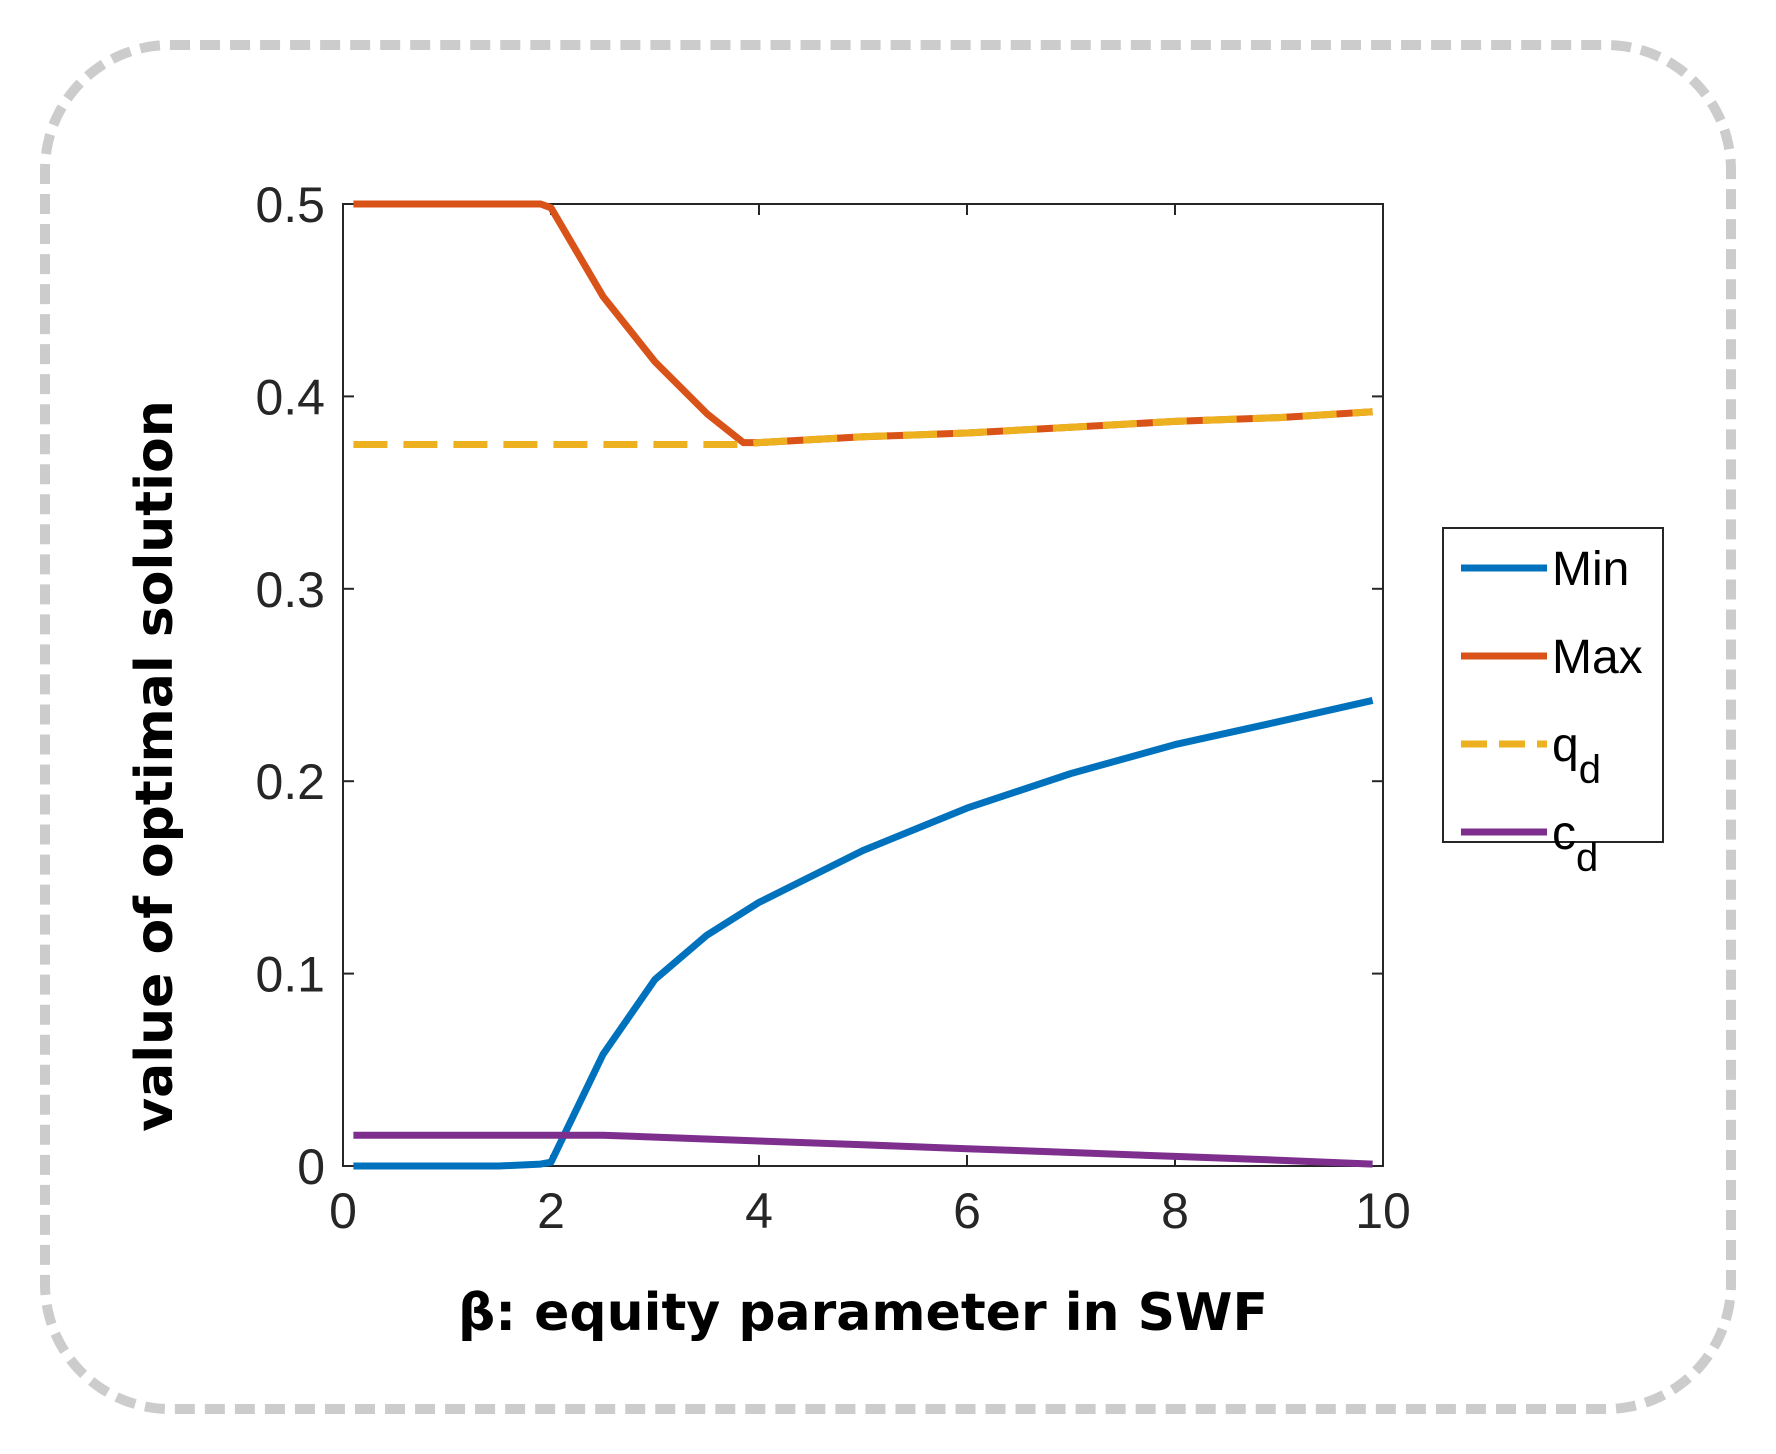 The height and width of the screenshot is (1454, 1776). What do you see at coordinates (863, 428) in the screenshot?
I see `series-line-qd` at bounding box center [863, 428].